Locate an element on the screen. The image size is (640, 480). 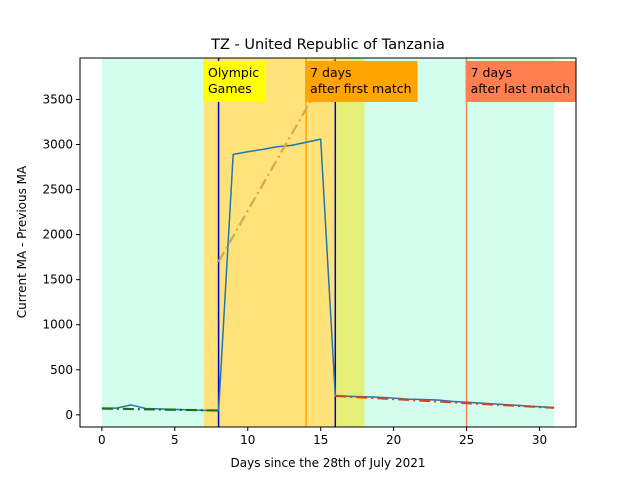
y-tick-label-3000: 3000 is located at coordinates (57, 145).